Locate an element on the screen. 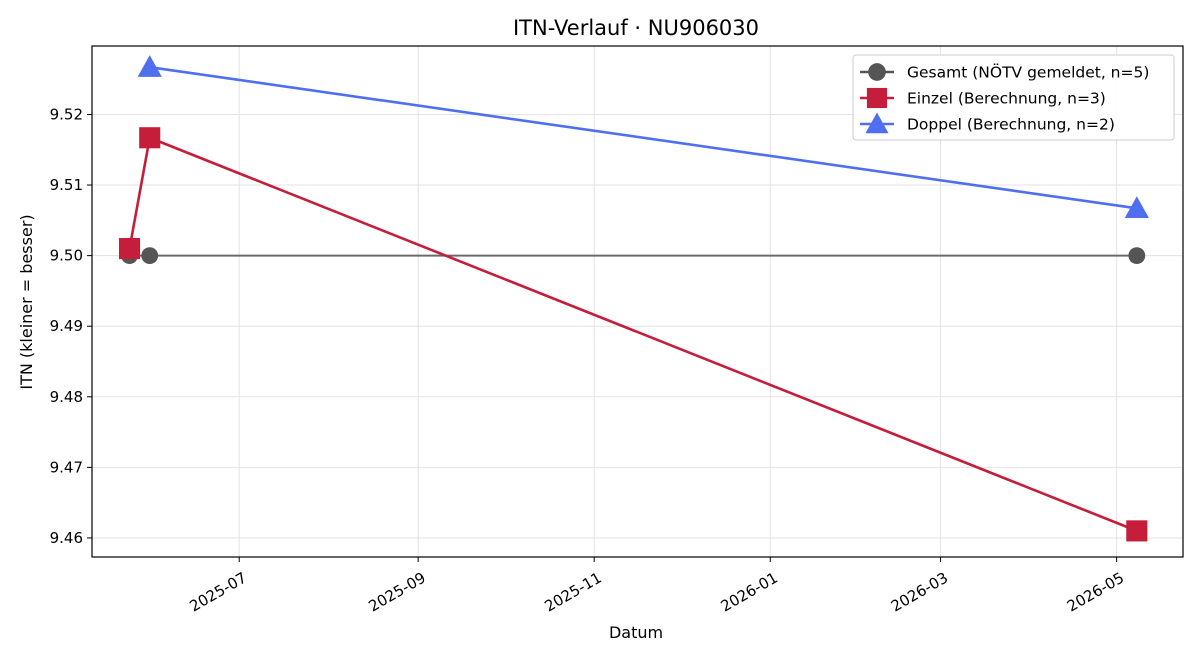 The image size is (1200, 660). legend-label: Doppel (Berechnung, n=2) is located at coordinates (1011, 125).